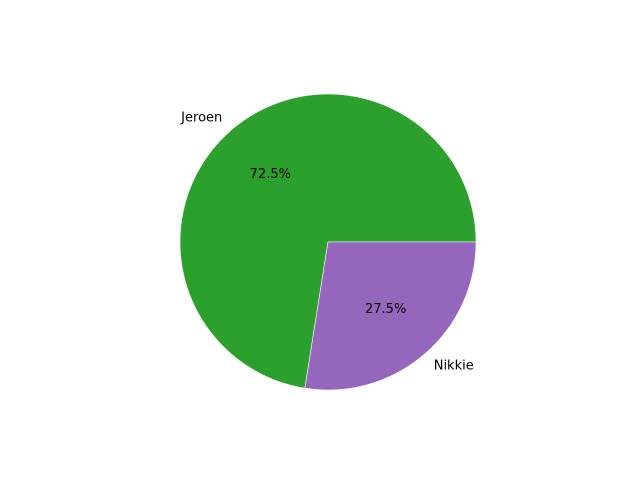 The image size is (640, 480). I want to click on pct-label-jeroen: 72.5%, so click(270, 174).